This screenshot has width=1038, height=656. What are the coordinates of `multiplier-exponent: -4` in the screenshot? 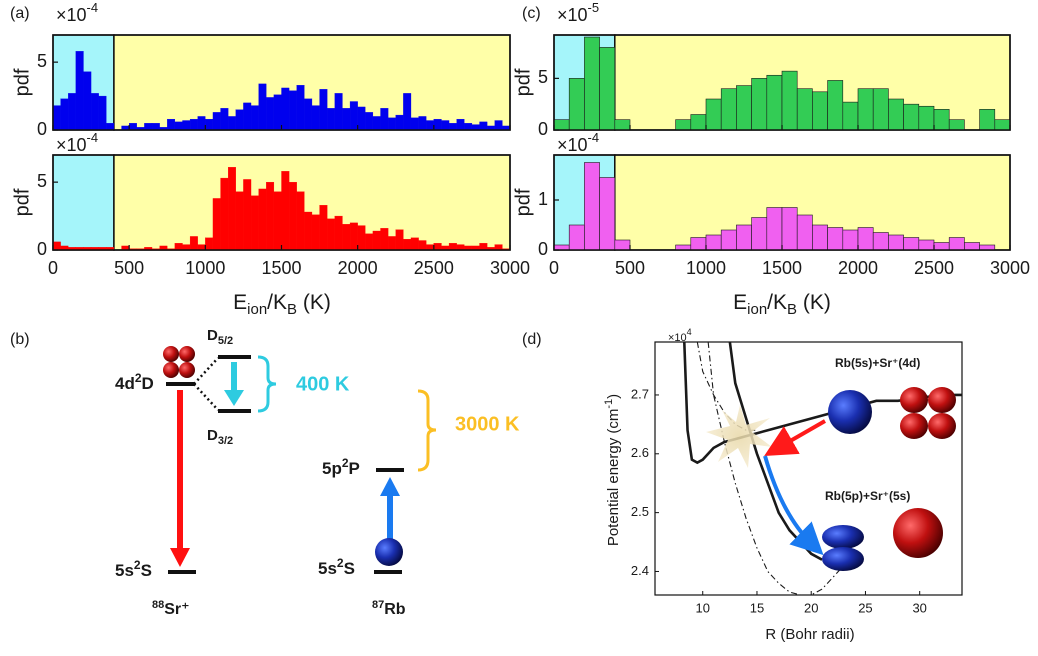 It's located at (93, 7).